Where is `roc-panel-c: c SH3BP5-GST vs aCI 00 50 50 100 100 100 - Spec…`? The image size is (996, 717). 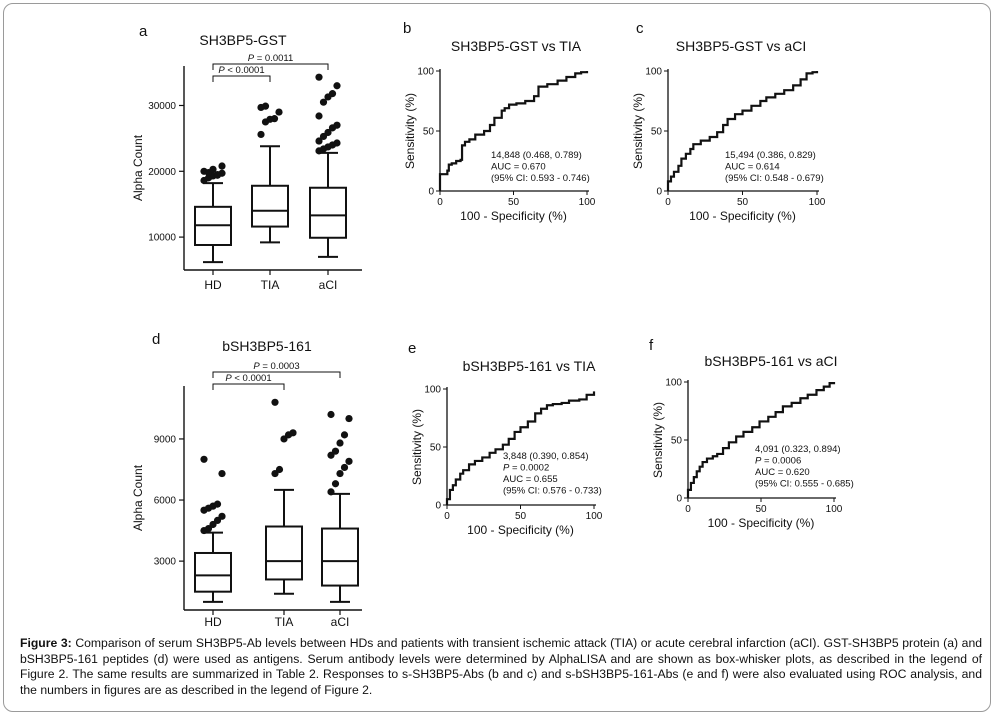 roc-panel-c: c SH3BP5-GST vs aCI 00 50 50 100 100 100 - Spec… is located at coordinates (728, 121).